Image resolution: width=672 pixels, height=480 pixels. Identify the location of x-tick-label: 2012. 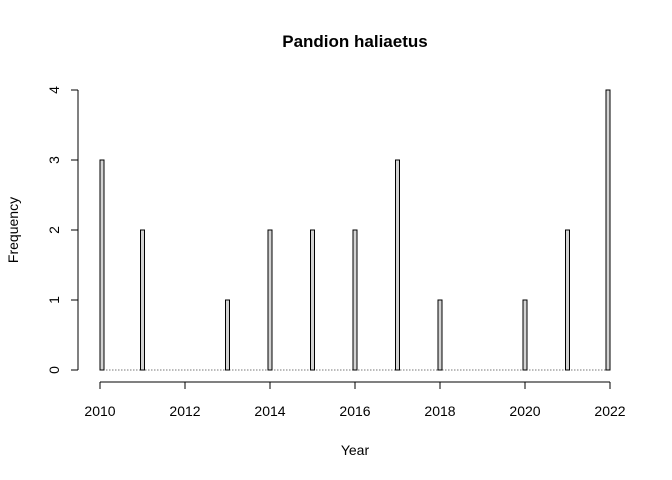
(184, 411).